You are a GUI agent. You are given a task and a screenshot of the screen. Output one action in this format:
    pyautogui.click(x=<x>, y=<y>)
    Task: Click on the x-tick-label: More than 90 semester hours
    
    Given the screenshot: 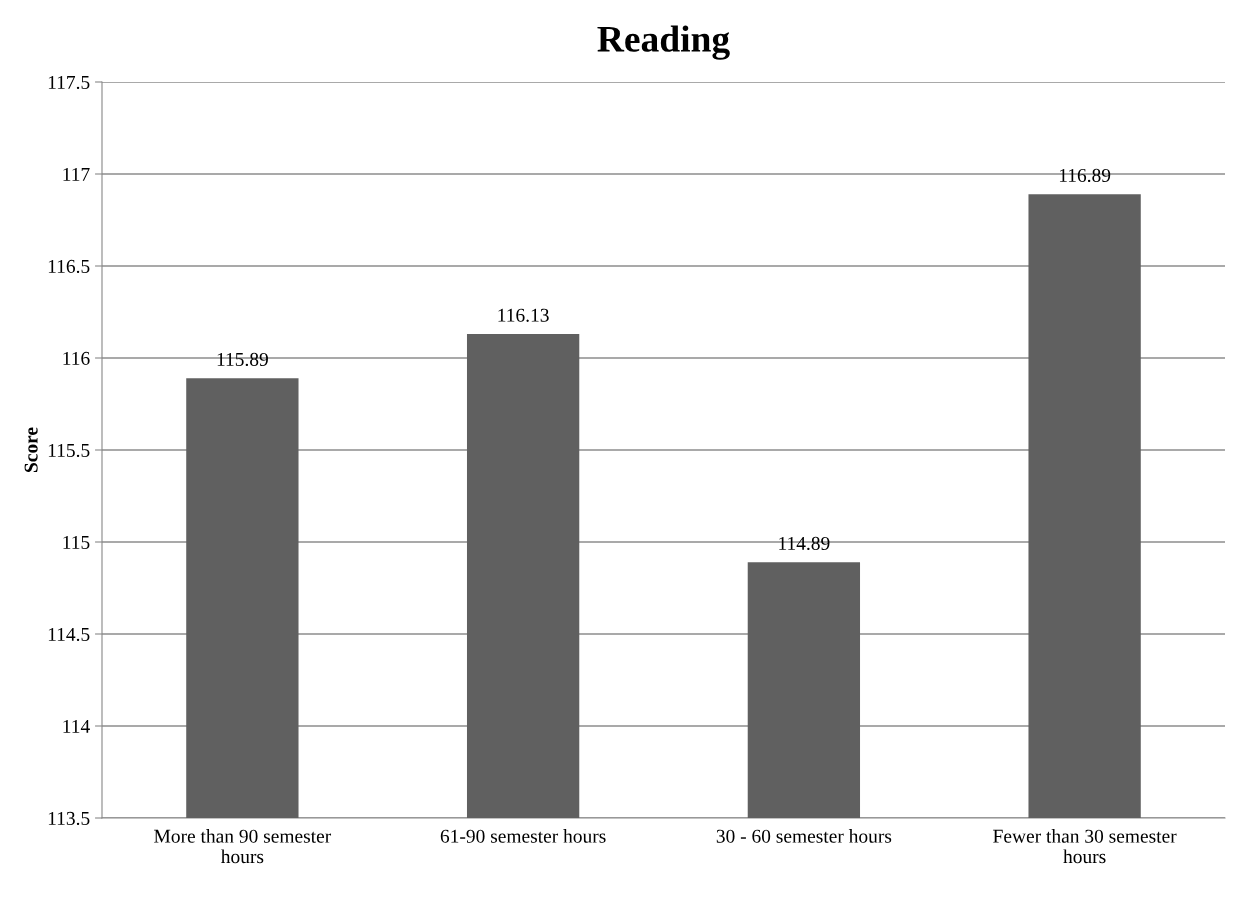 What is the action you would take?
    pyautogui.click(x=243, y=846)
    